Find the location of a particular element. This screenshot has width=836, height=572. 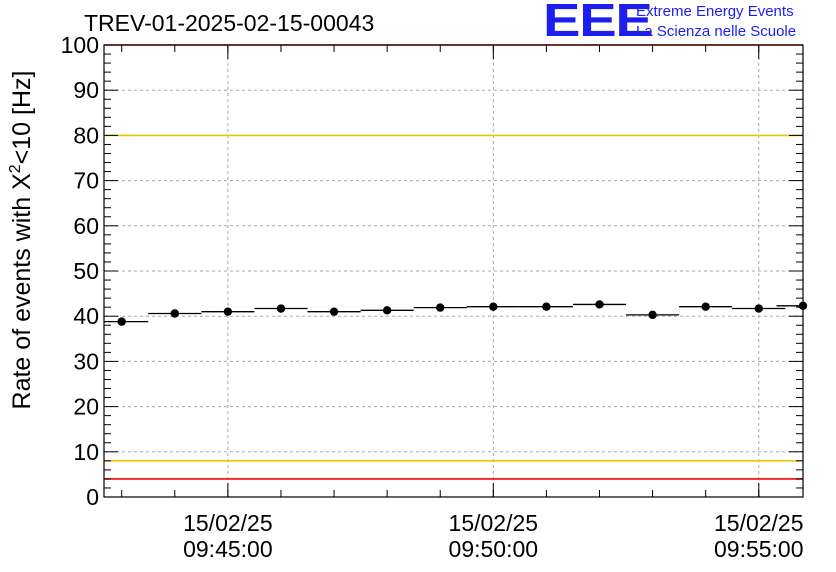

plot-title: TREV-01-2025-02-15-00043 is located at coordinates (229, 23).